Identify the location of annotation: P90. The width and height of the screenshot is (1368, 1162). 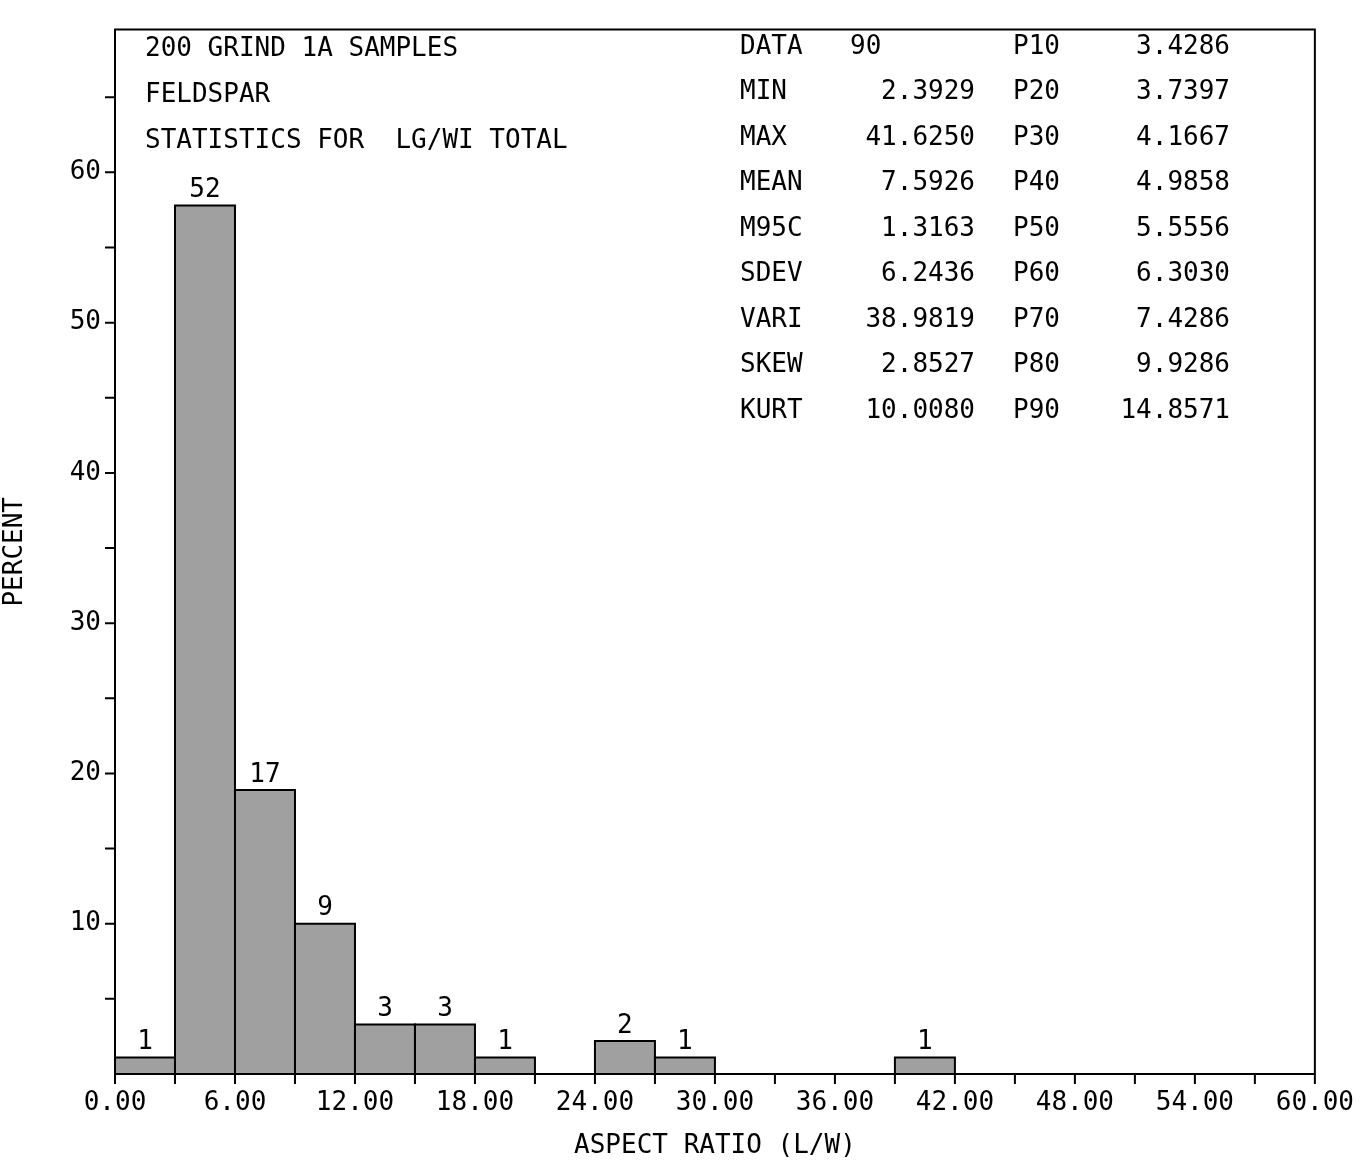
(1036, 408).